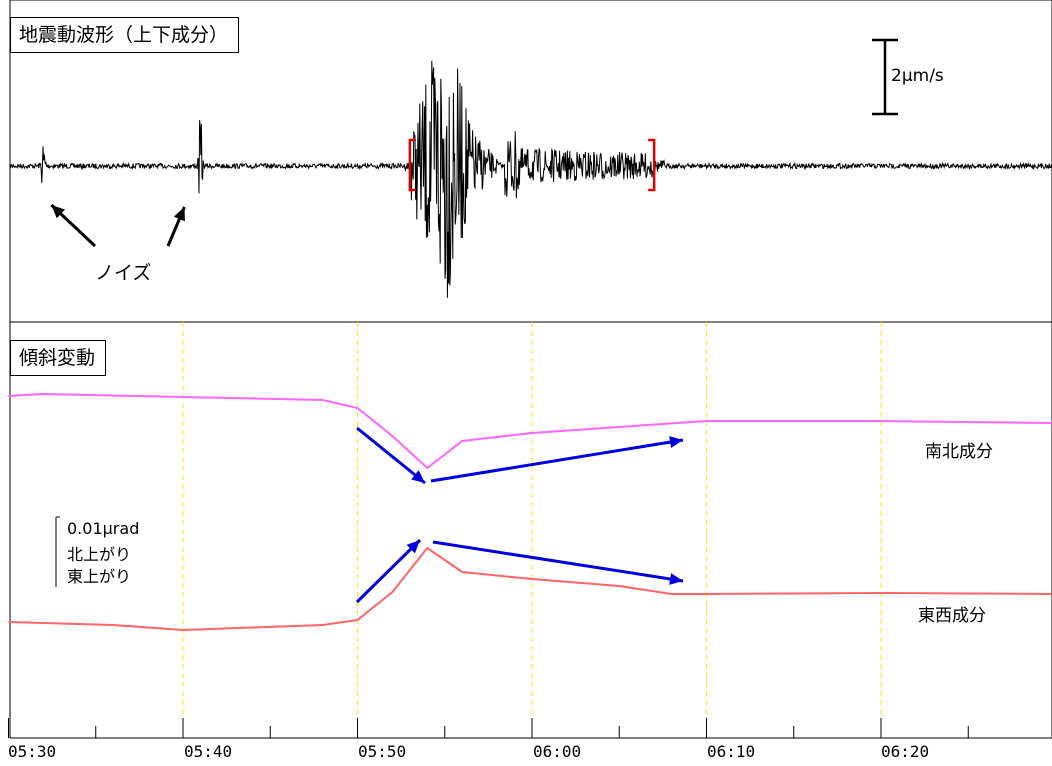 The height and width of the screenshot is (766, 1052). Describe the element at coordinates (99, 576) in the screenshot. I see `tilt-scale-label-east-up: 東上がり` at that location.